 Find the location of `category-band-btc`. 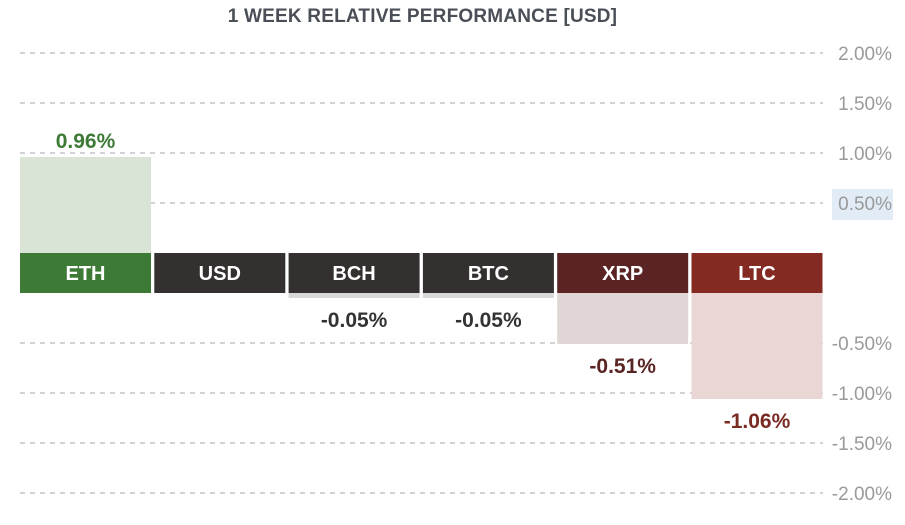

category-band-btc is located at coordinates (488, 273).